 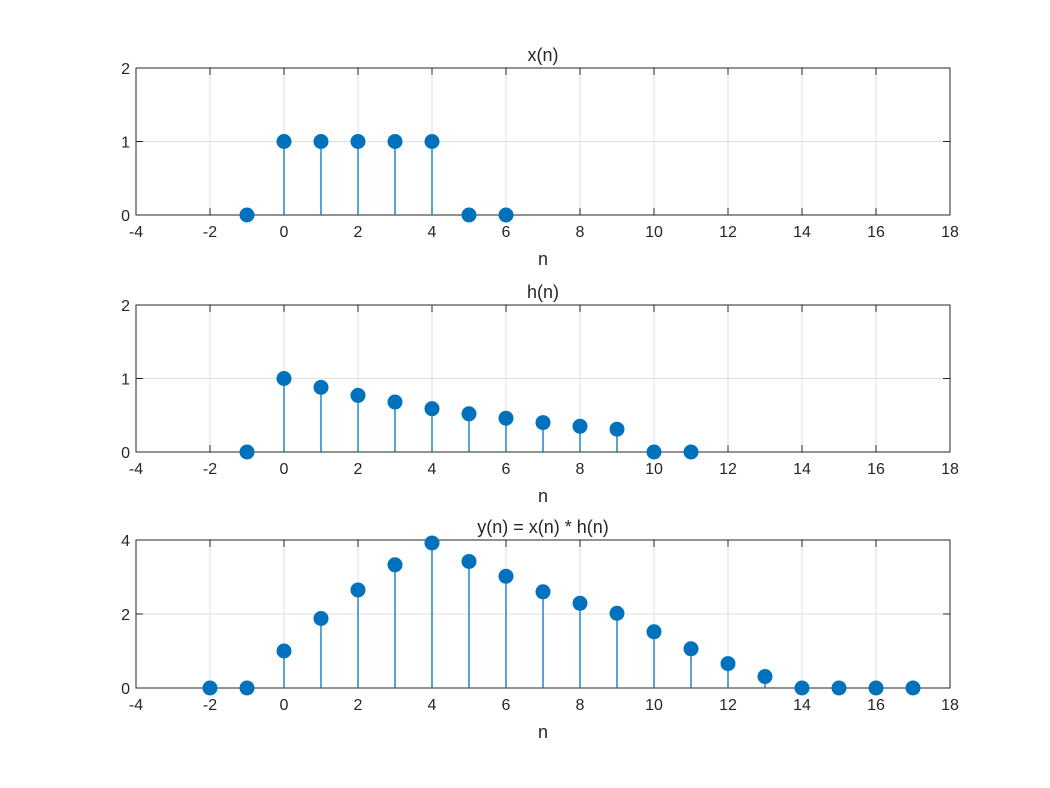 What do you see at coordinates (543, 292) in the screenshot?
I see `axes-title: h(n)` at bounding box center [543, 292].